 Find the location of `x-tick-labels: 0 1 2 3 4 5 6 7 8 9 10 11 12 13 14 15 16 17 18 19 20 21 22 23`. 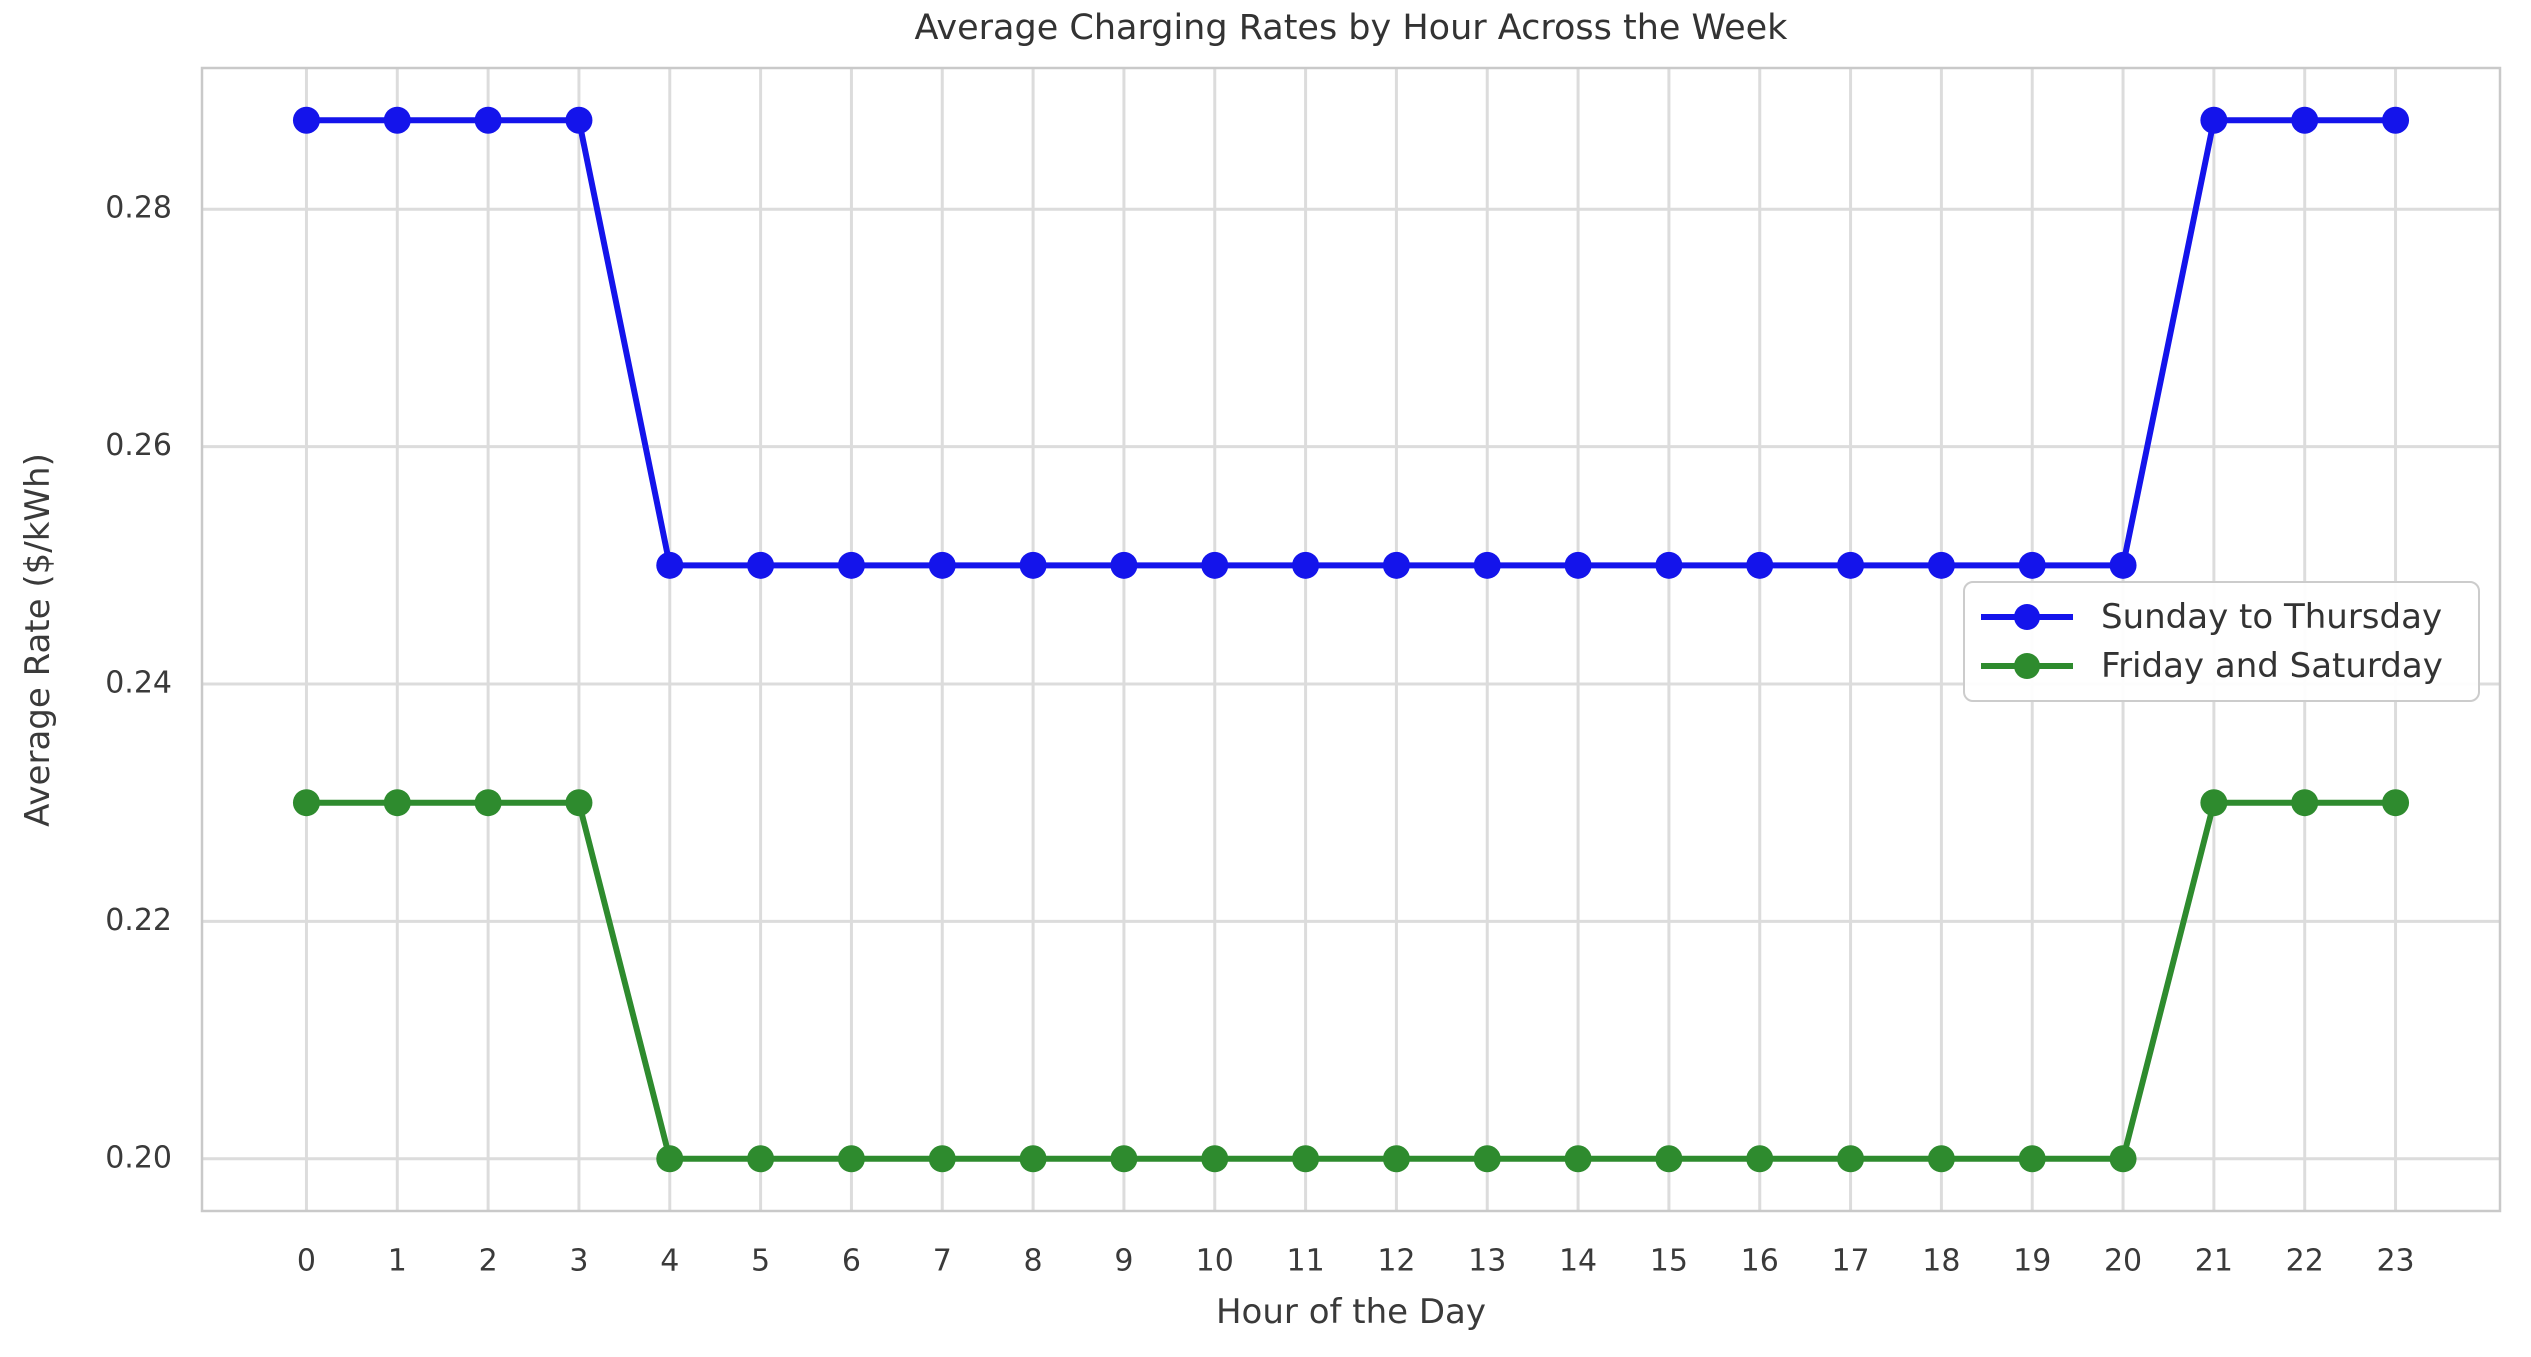

x-tick-labels: 0 1 2 3 4 5 6 7 8 9 10 11 12 13 14 15 16 17 18 19 20 21 22 23 is located at coordinates (1356, 1261).